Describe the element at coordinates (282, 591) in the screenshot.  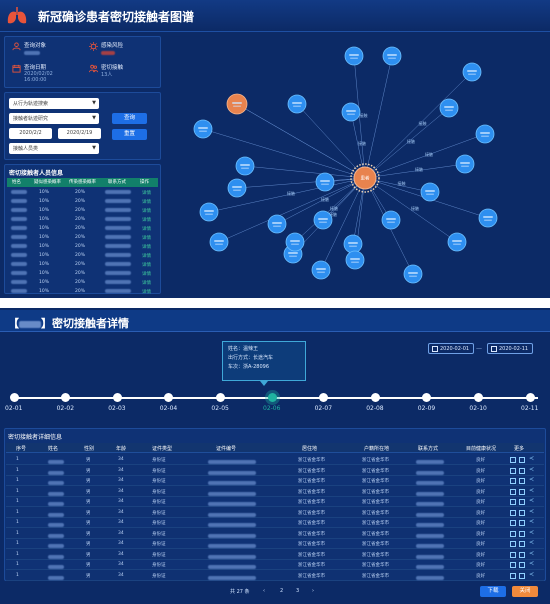
I see `pager-page-2: 2` at that location.